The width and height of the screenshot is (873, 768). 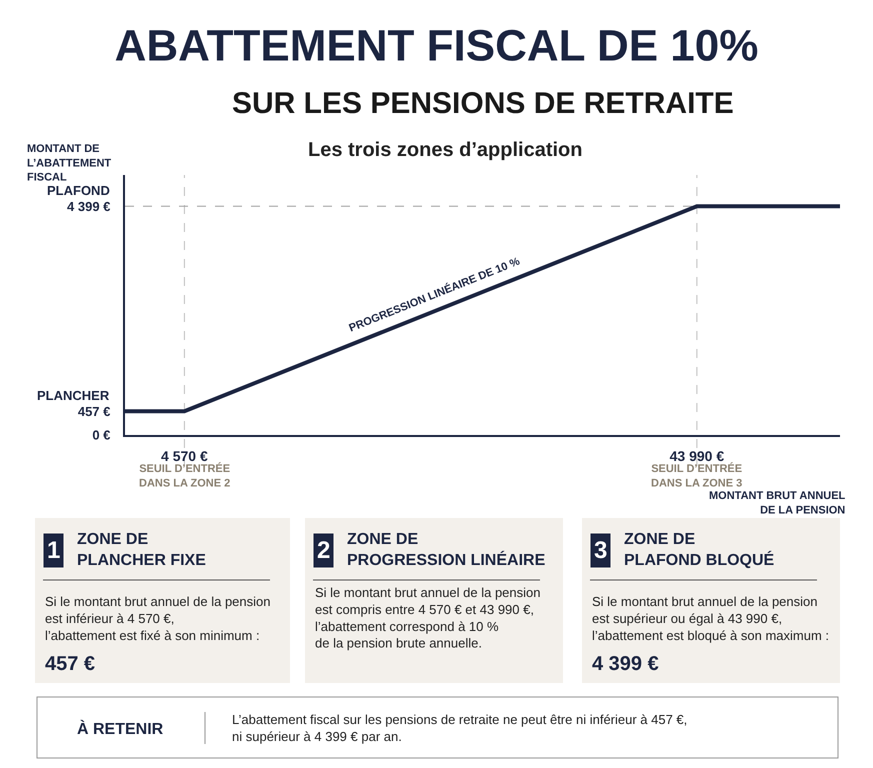 What do you see at coordinates (483, 103) in the screenshot?
I see `chart-subtitle: SUR LES PENSIONS DE RETRAITE` at bounding box center [483, 103].